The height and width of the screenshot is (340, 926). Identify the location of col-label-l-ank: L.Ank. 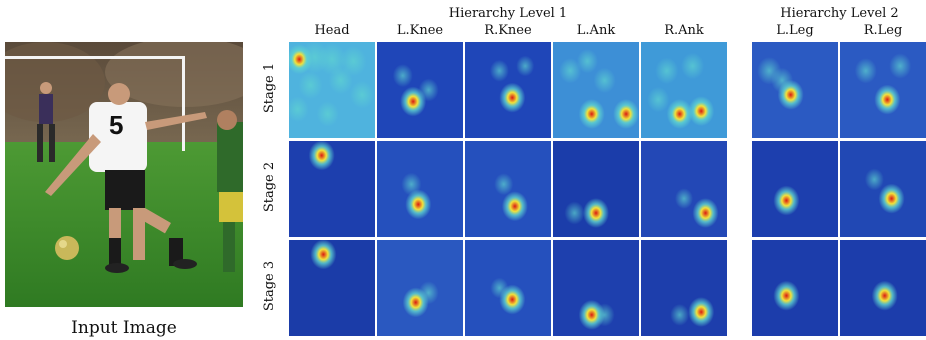
(596, 30).